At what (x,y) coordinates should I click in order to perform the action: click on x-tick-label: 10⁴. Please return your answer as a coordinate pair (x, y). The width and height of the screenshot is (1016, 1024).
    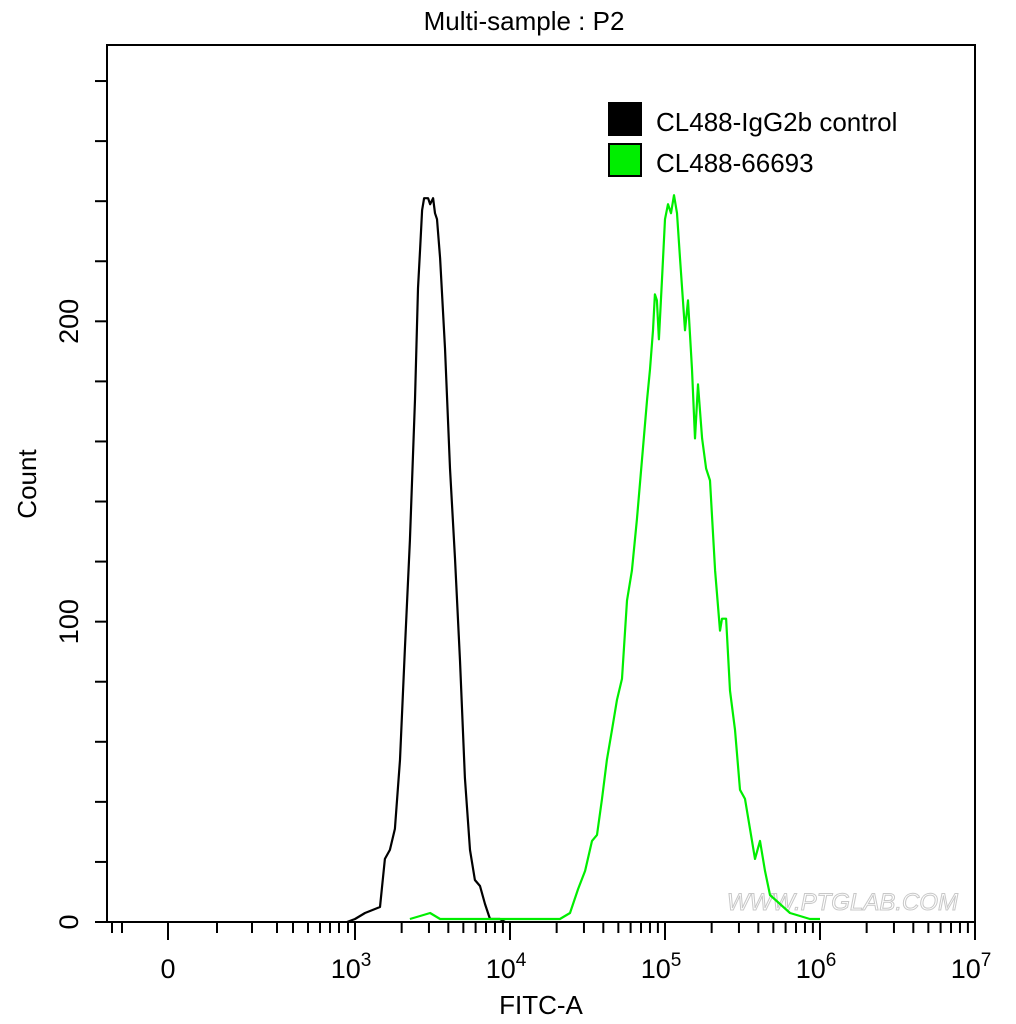
    Looking at the image, I should click on (506, 967).